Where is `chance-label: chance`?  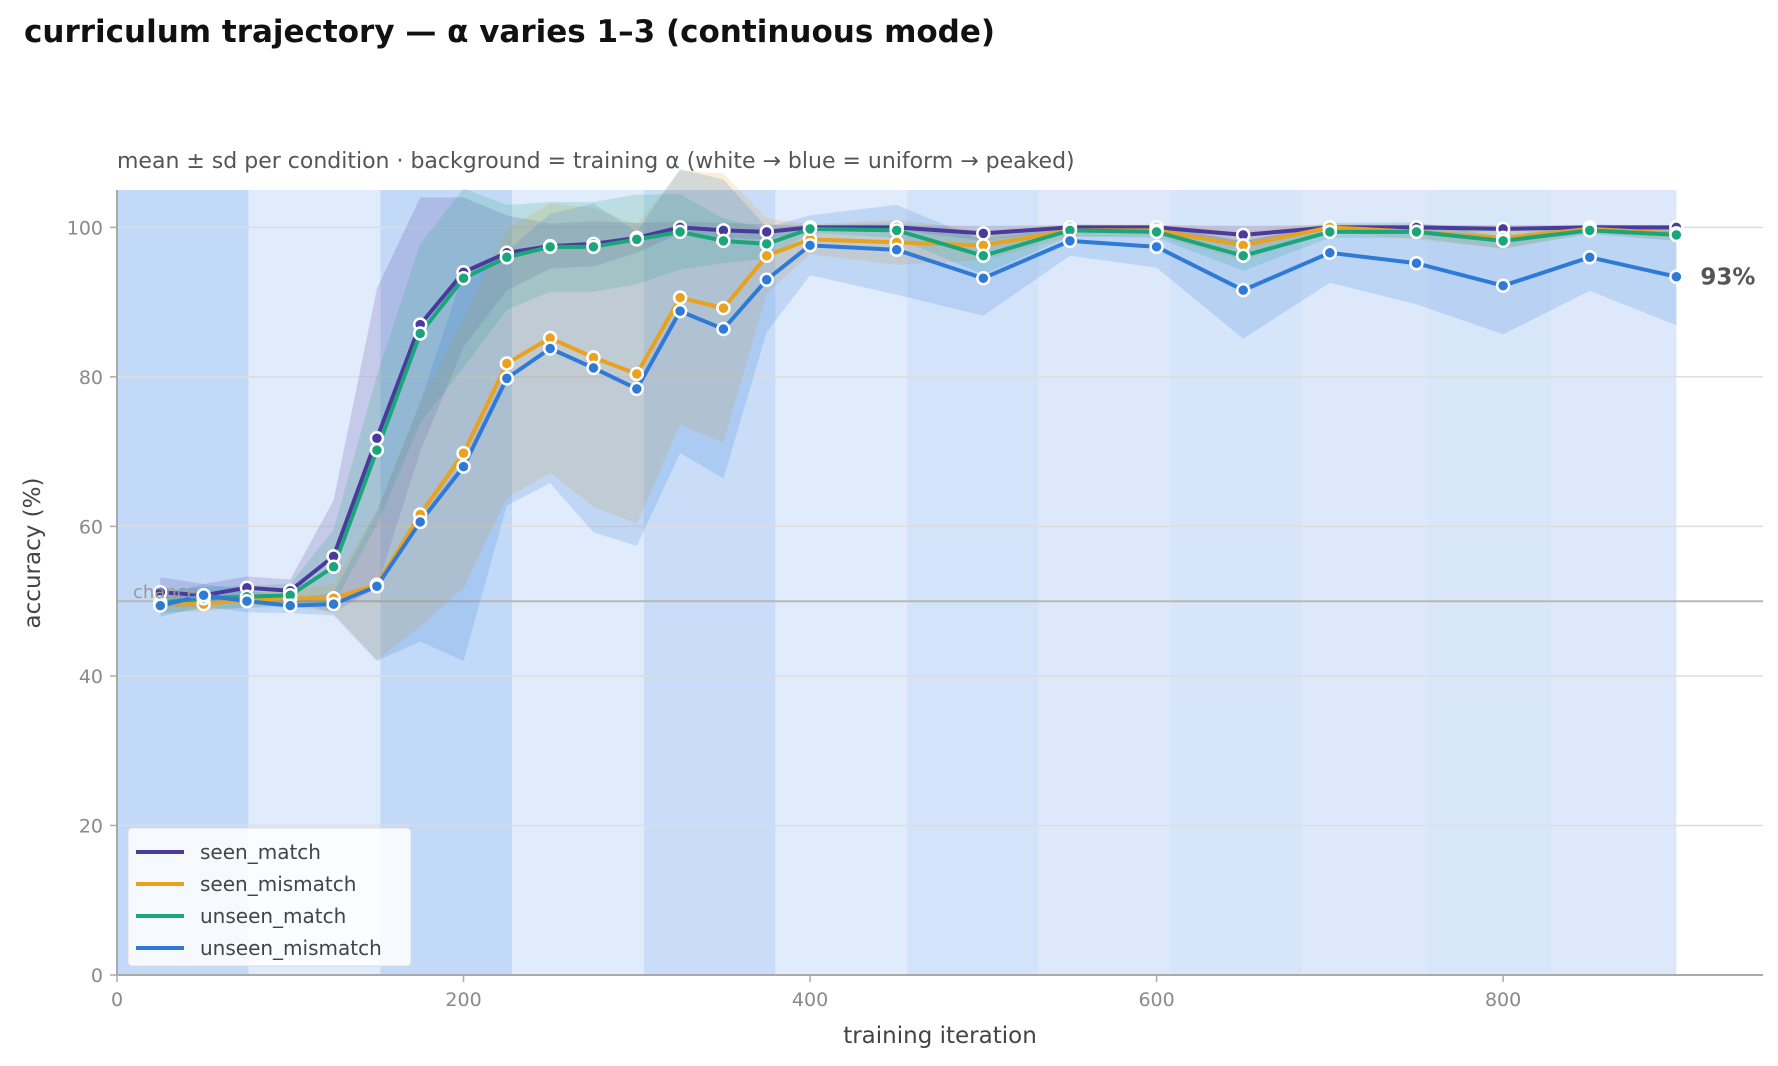
chance-label: chance is located at coordinates (165, 592).